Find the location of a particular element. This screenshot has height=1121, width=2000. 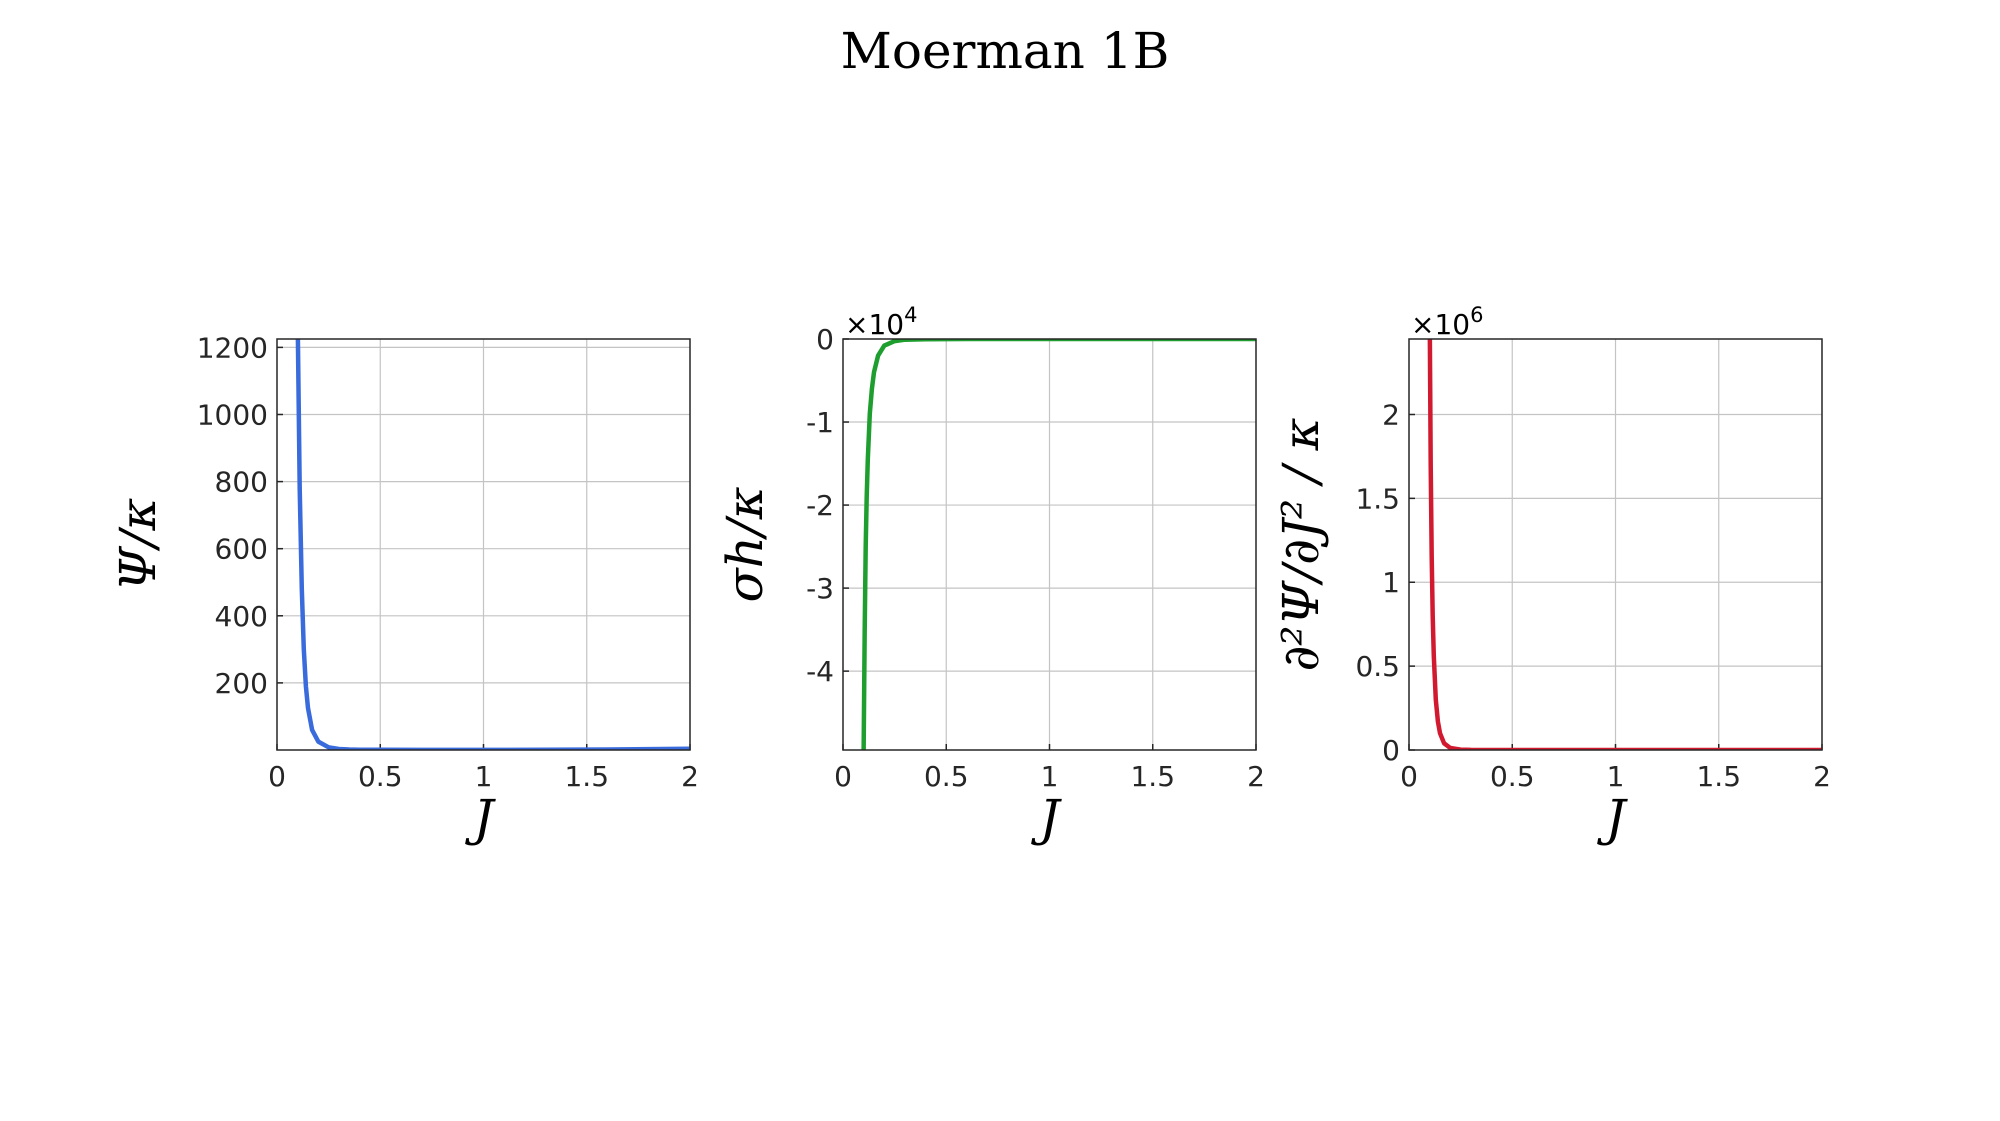

y-tick-label: -4 is located at coordinates (820, 671).